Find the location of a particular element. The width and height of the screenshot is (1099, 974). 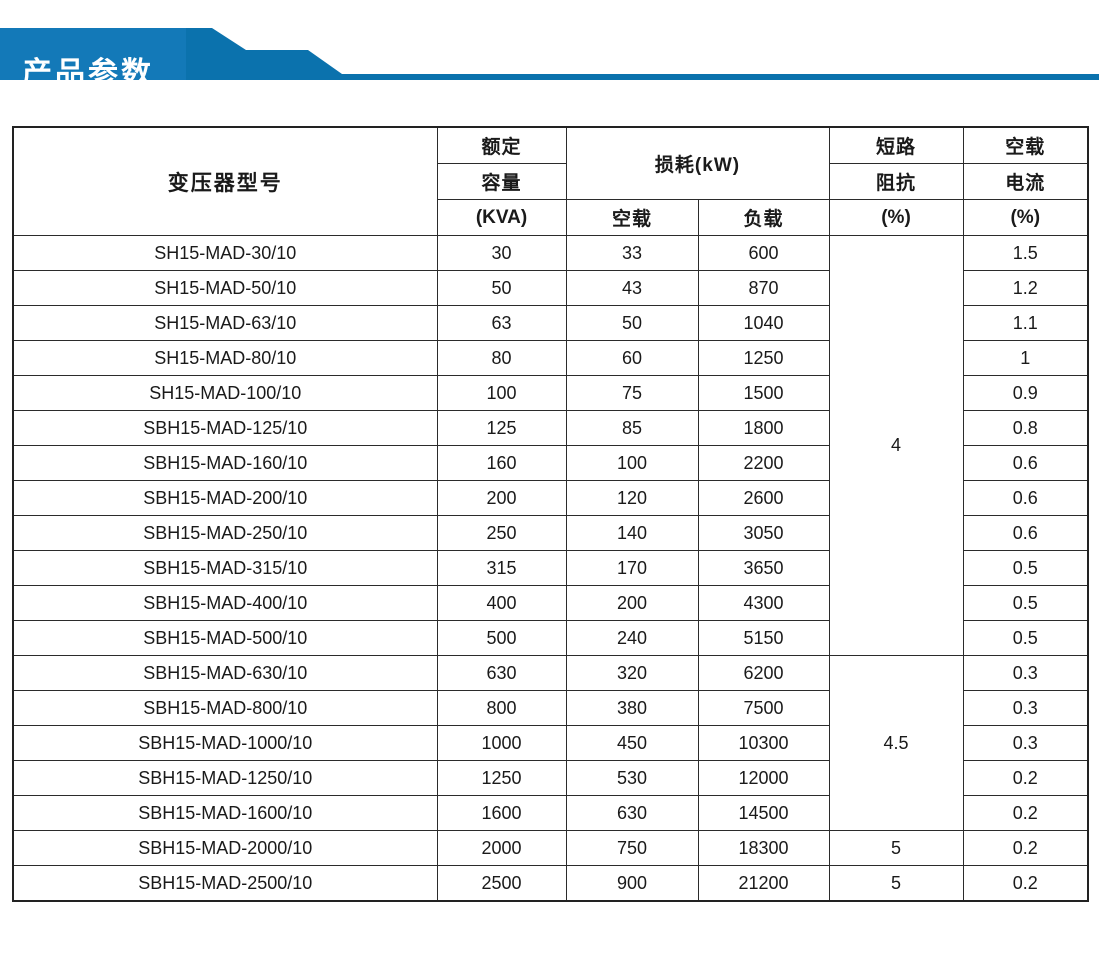

cell-loss-load: 5150 is located at coordinates (763, 638).